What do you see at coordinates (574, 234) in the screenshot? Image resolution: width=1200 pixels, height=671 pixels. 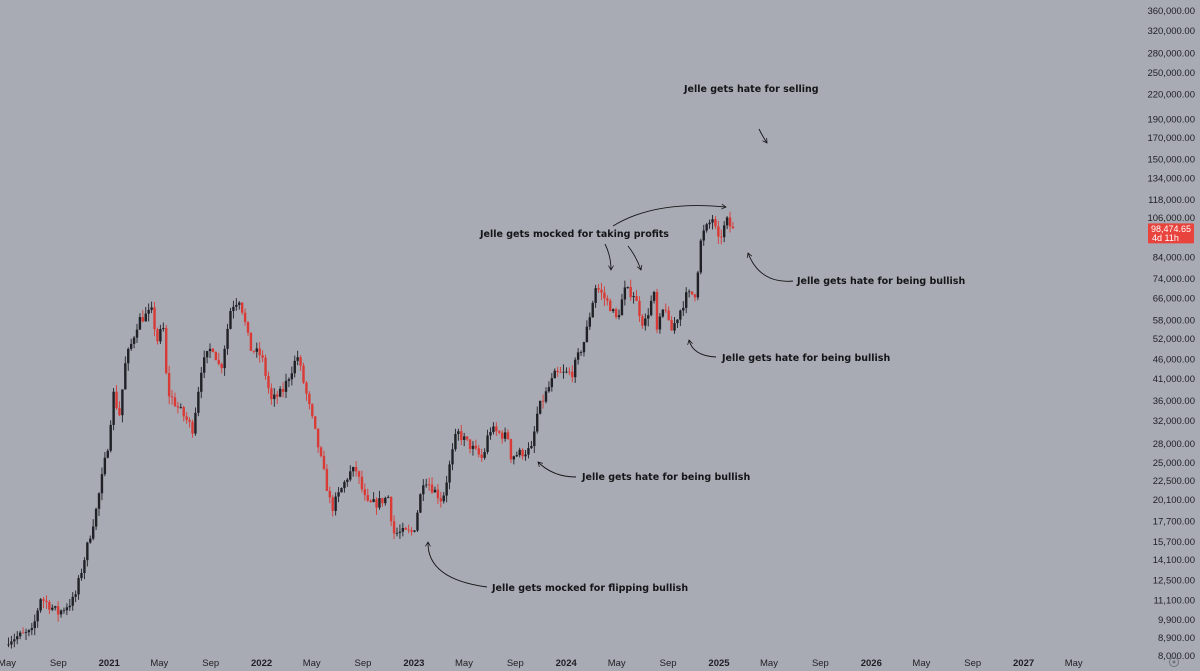 I see `annotation-label: Jelle gets mocked for taking profits` at bounding box center [574, 234].